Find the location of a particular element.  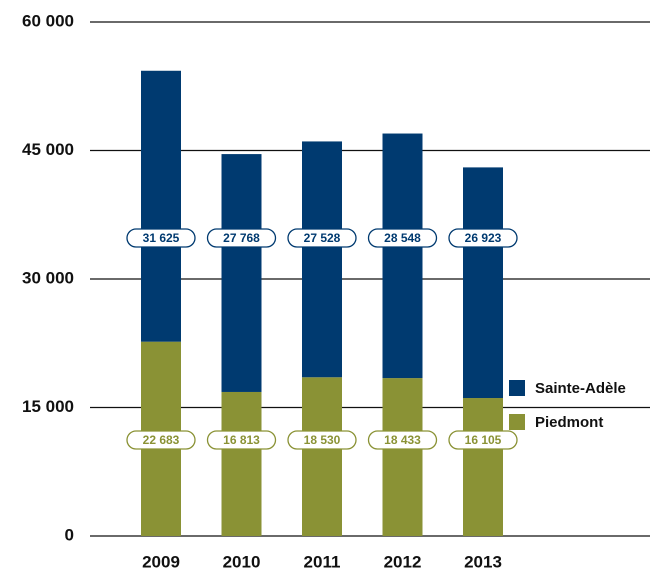

legend-label: Piedmont is located at coordinates (569, 422).